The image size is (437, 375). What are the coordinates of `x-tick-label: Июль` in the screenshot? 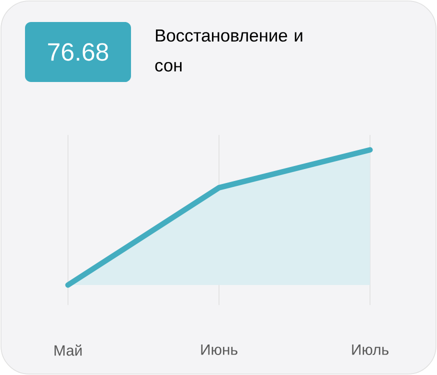 It's located at (370, 349).